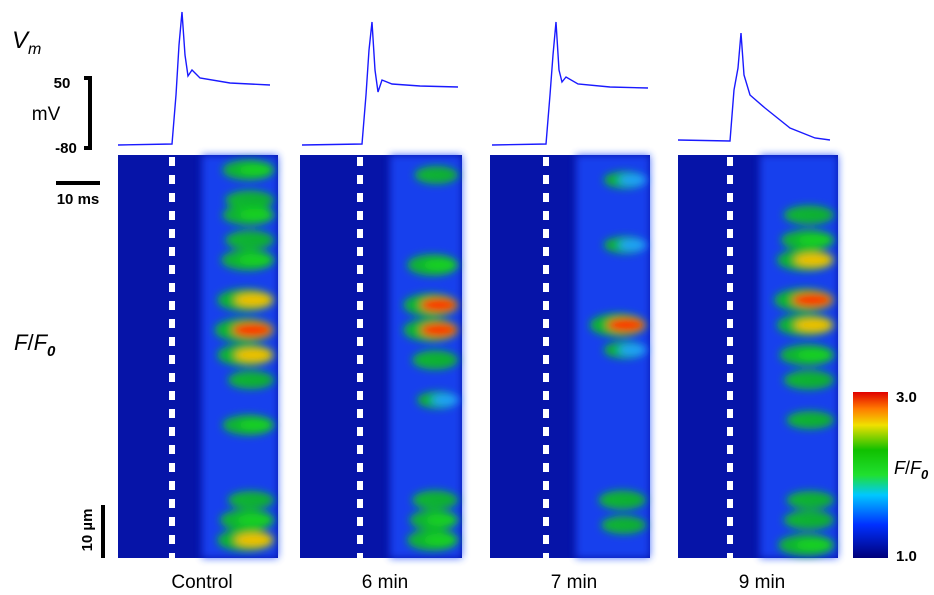 This screenshot has width=934, height=595. Describe the element at coordinates (906, 397) in the screenshot. I see `colorbar-max: 3.0` at that location.